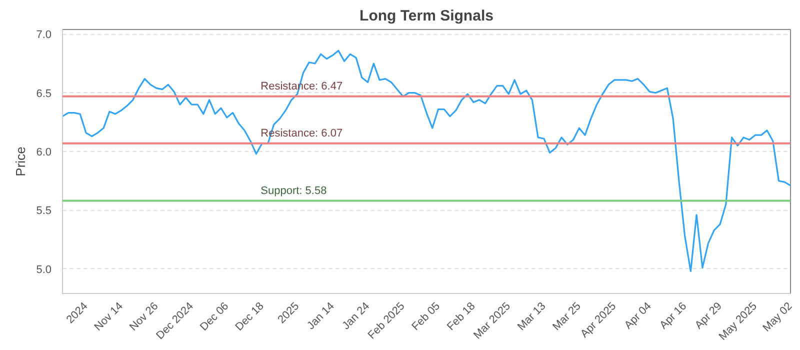 Image resolution: width=800 pixels, height=350 pixels. Describe the element at coordinates (461, 316) in the screenshot. I see `x-tick-label: Feb 18` at that location.